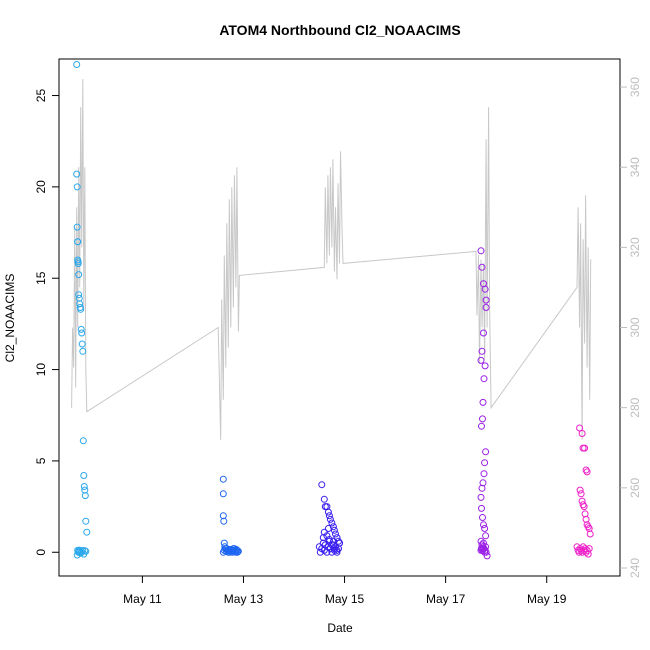 This screenshot has height=650, width=650. Describe the element at coordinates (446, 599) in the screenshot. I see `x-tick-label: May 17` at that location.